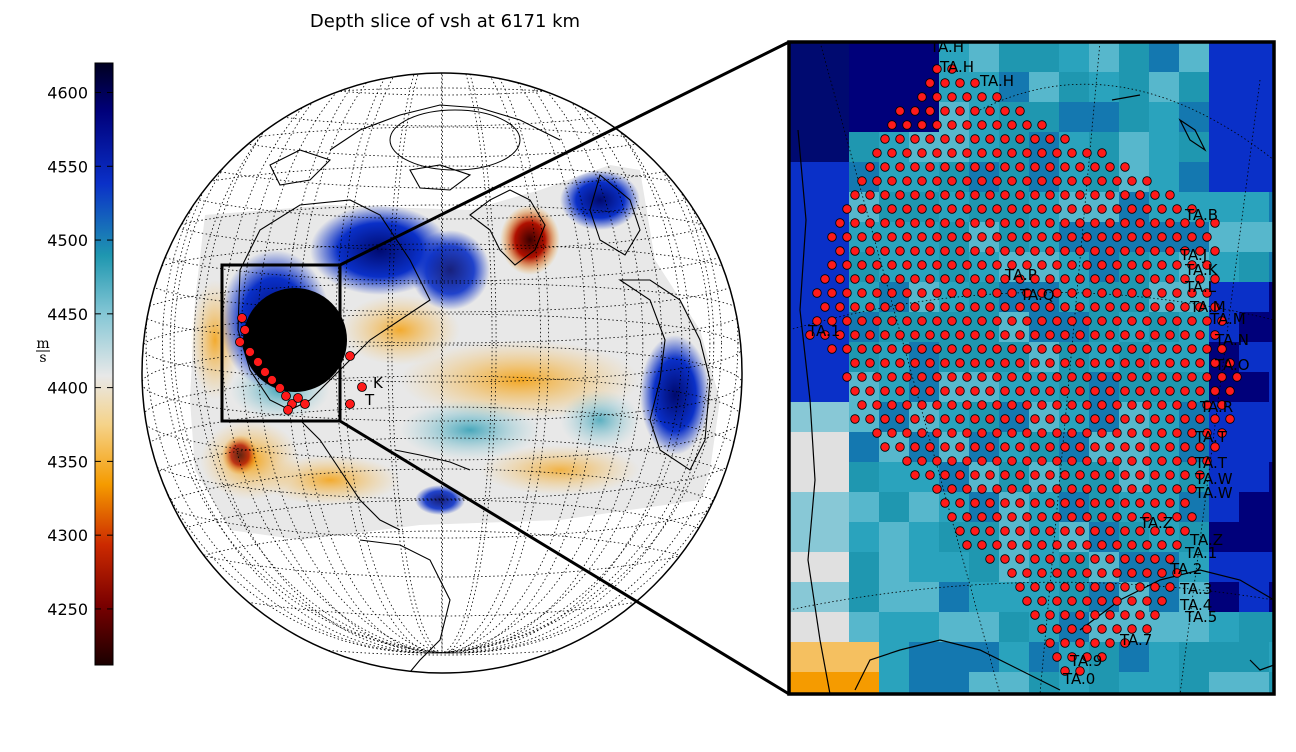 Image resolution: width=1296 pixels, height=752 pixels. I want to click on colorbar-tick-label: 4300, so click(67, 535).